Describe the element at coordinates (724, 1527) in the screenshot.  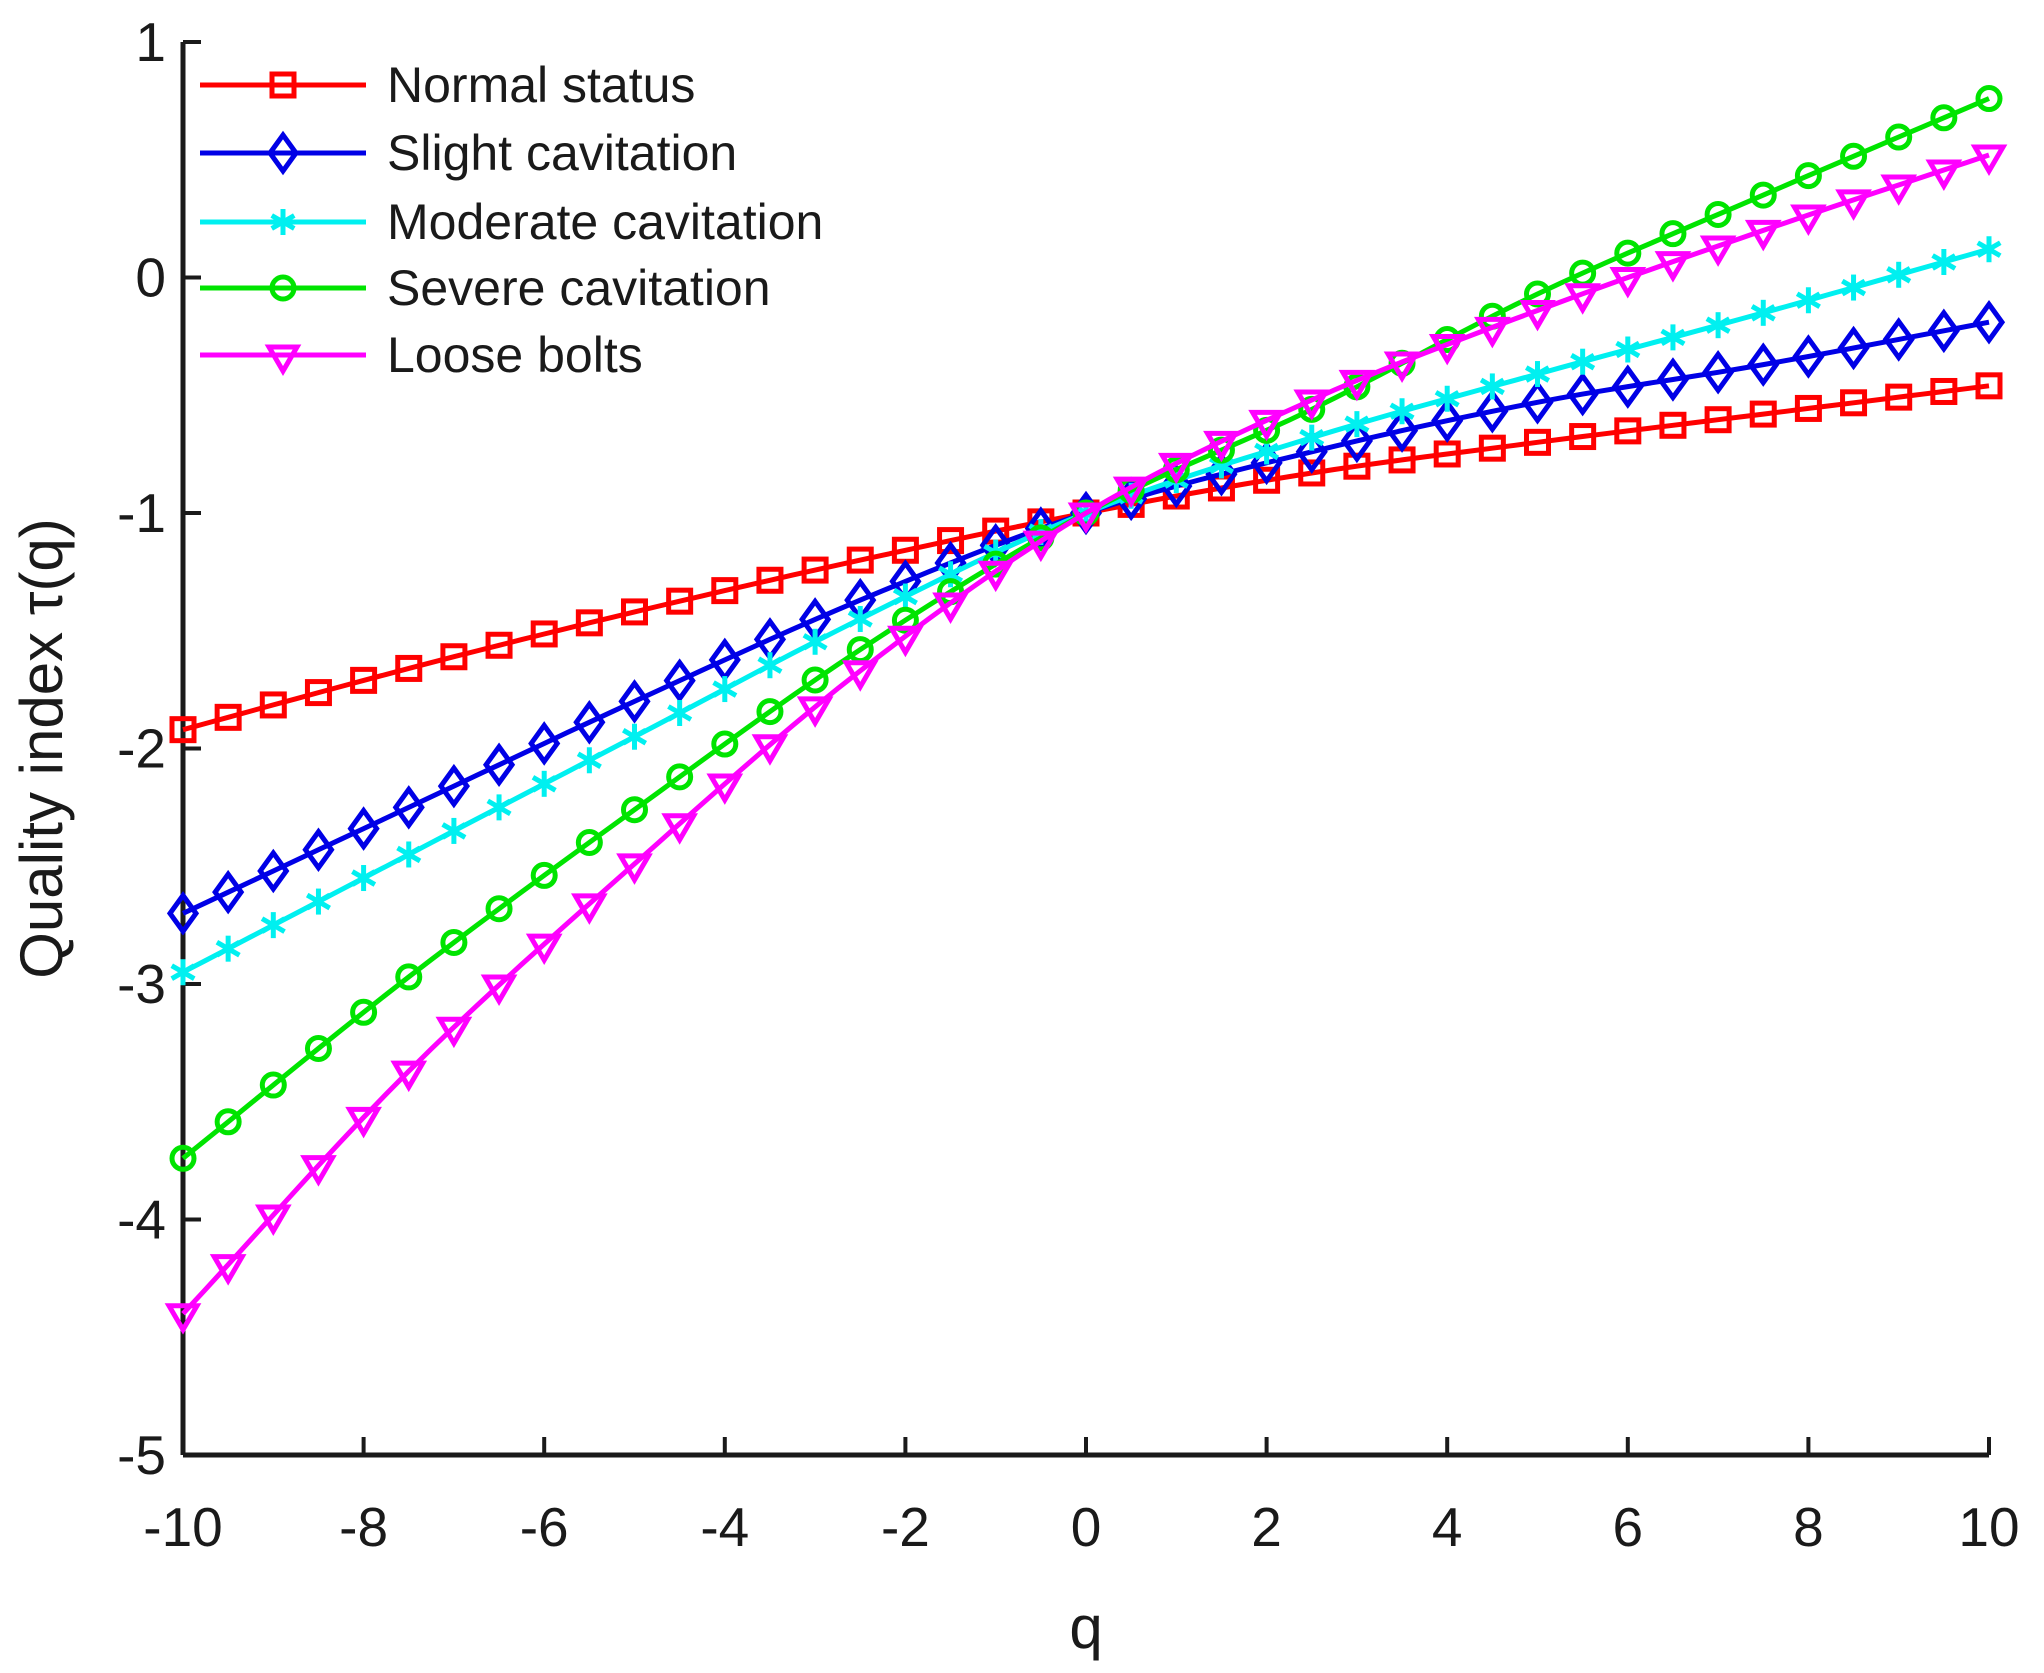
I see `x-tick-label: -4` at that location.